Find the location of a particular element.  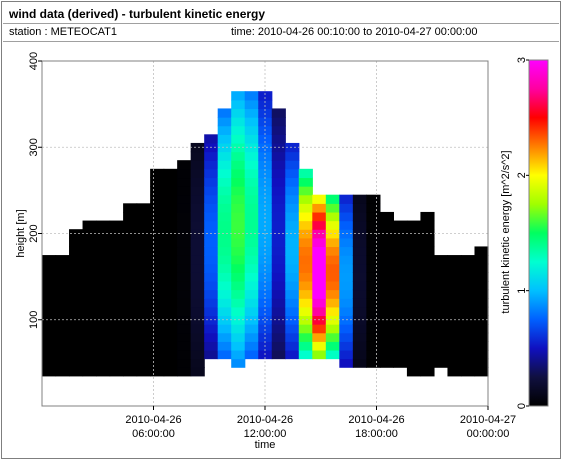

y-tick-label: 200 is located at coordinates (34, 233).